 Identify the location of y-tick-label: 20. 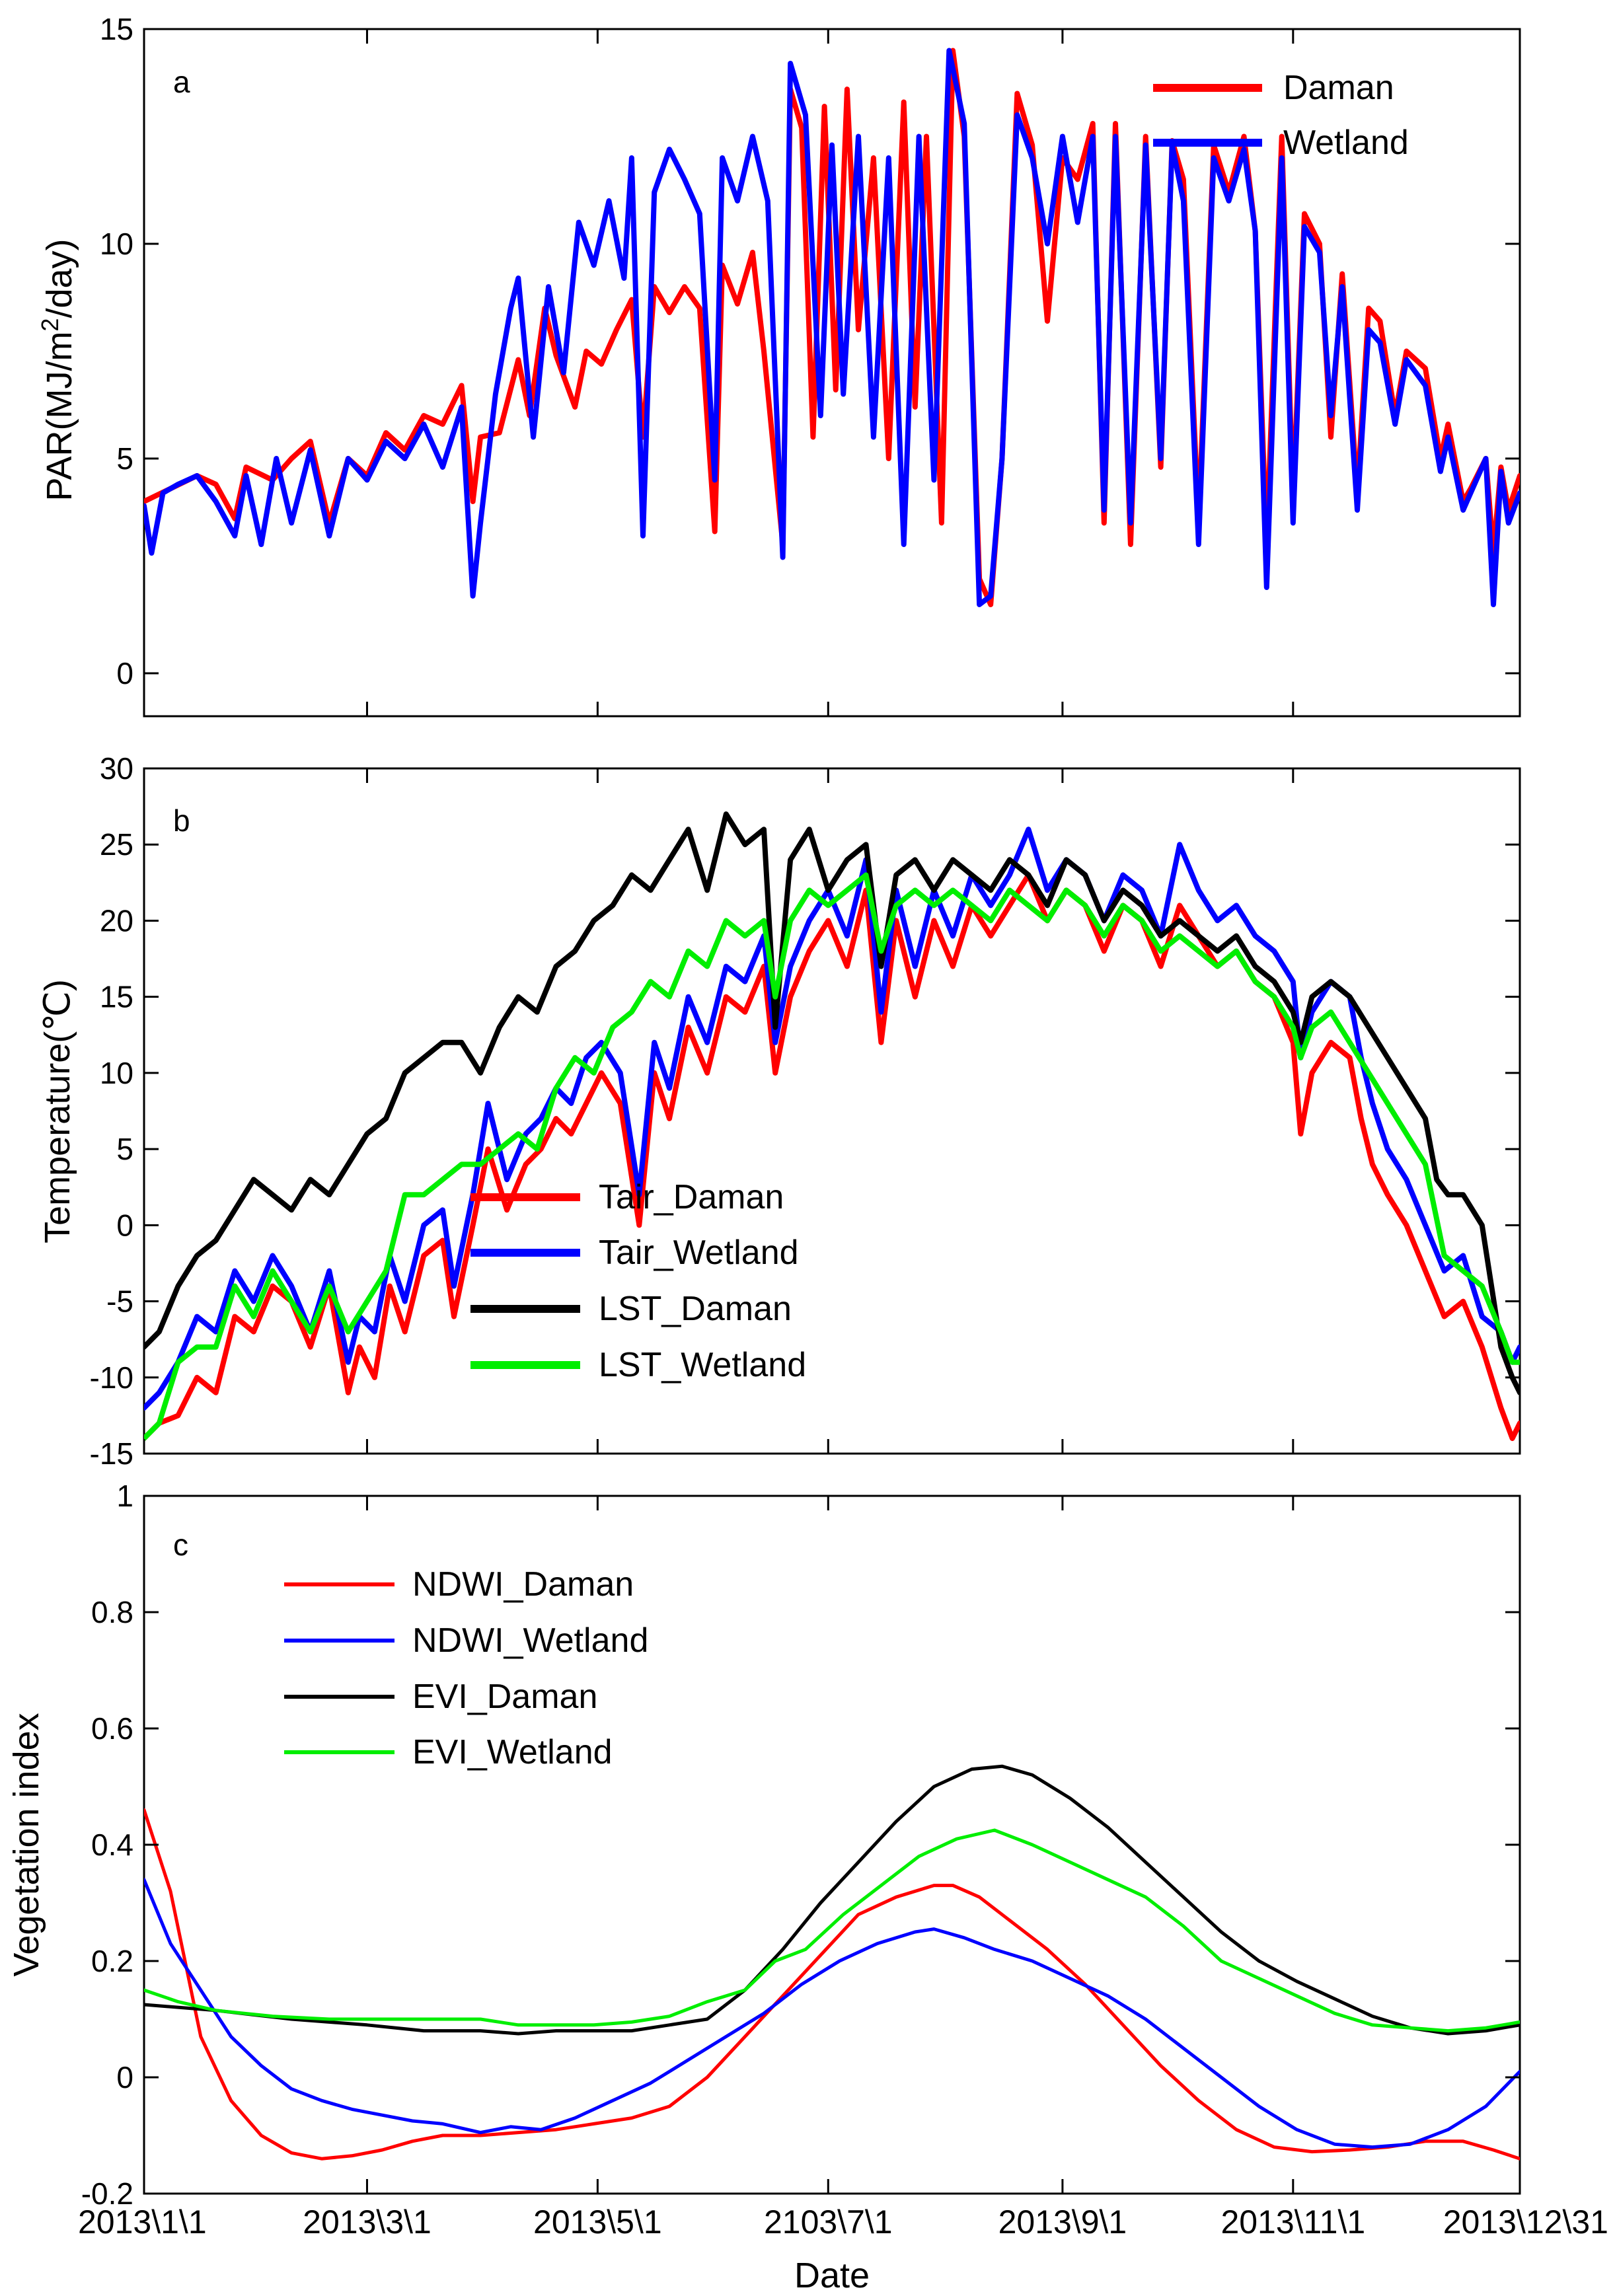
(116, 920).